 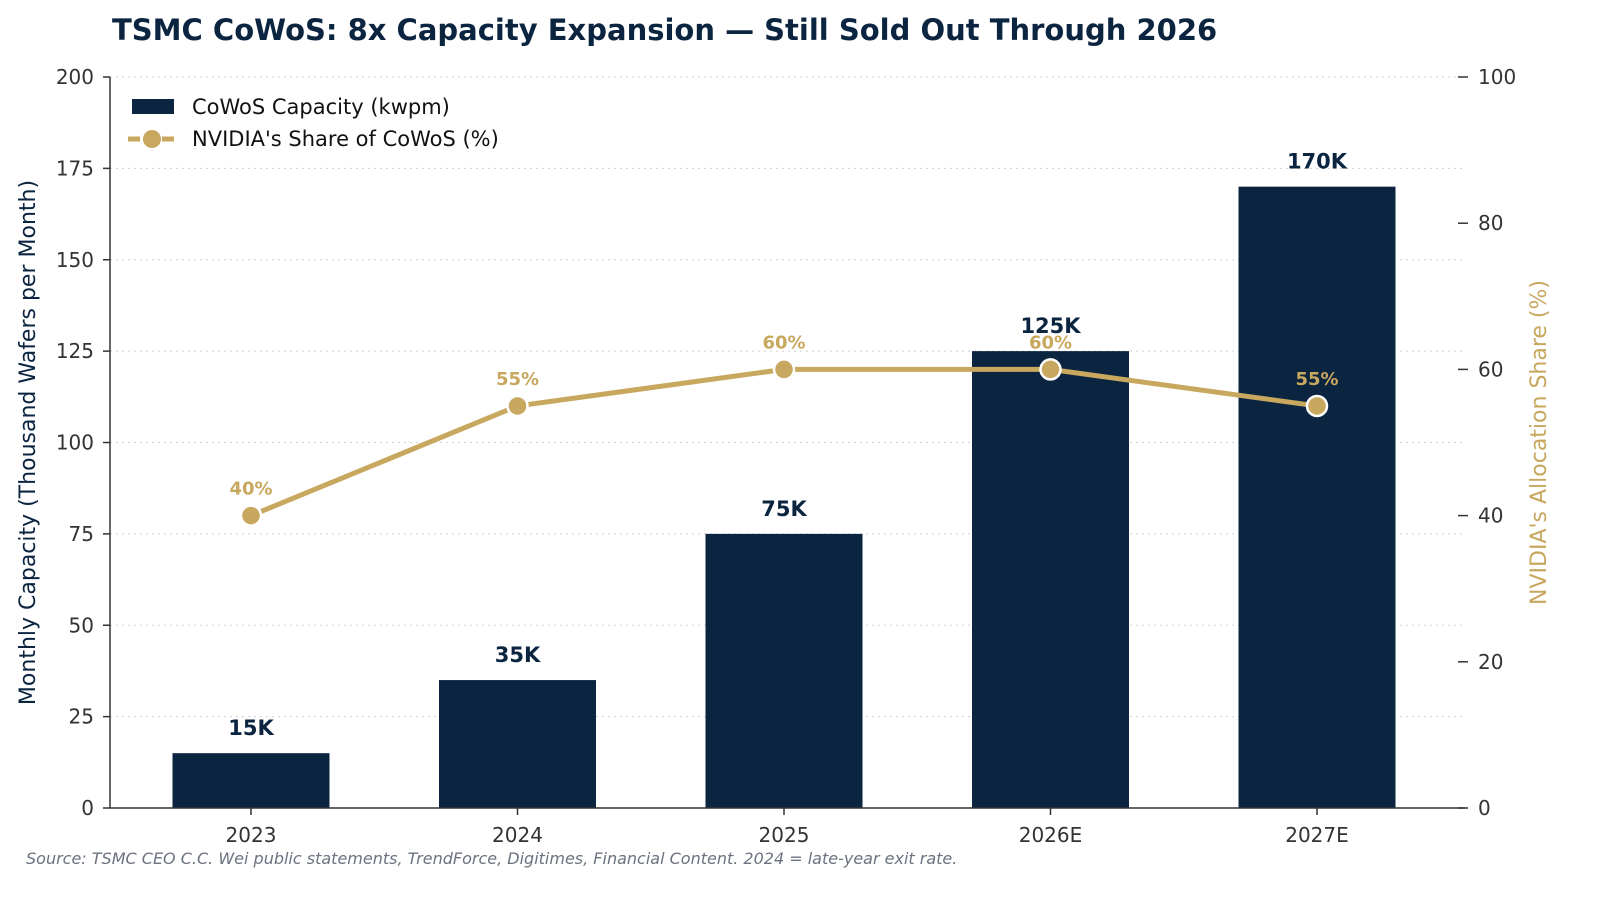 What do you see at coordinates (81, 534) in the screenshot?
I see `left-tick-label: 75` at bounding box center [81, 534].